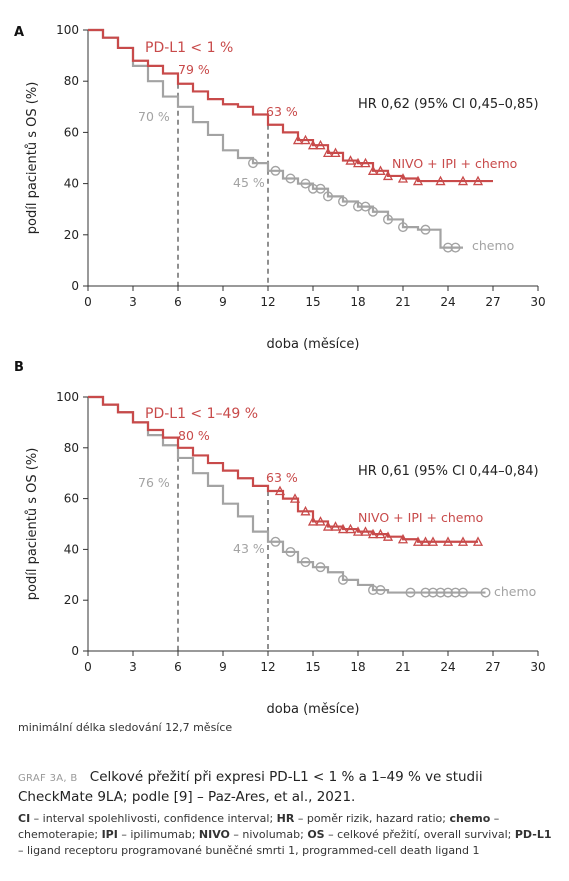 The width and height of the screenshot is (569, 881). I want to click on x-tick-label: 15, so click(312, 667).